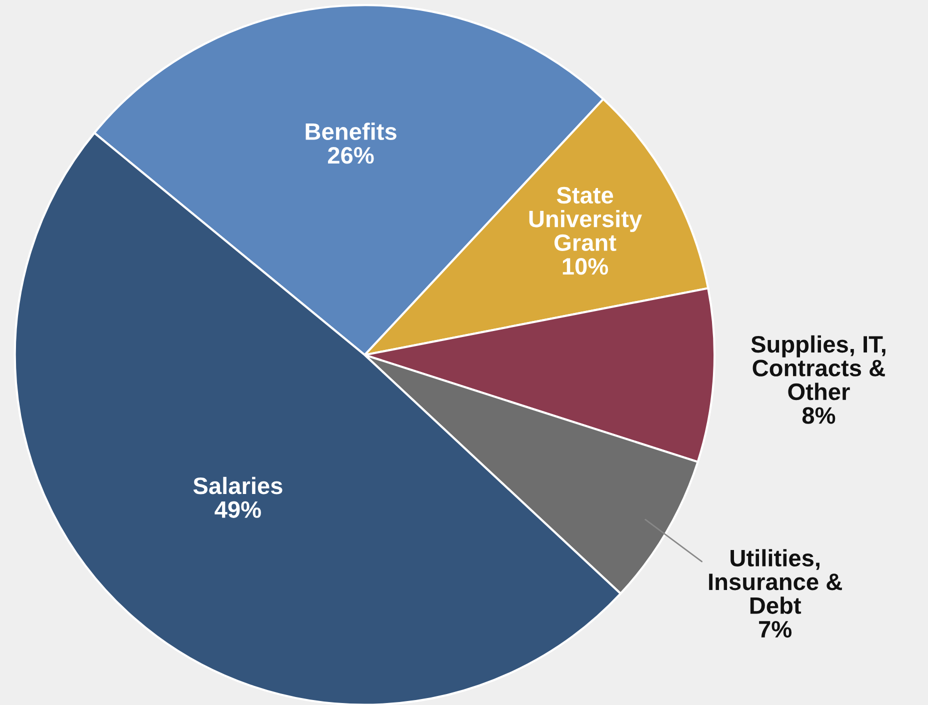 The height and width of the screenshot is (705, 928). I want to click on slice-label: State University Grant, so click(585, 219).